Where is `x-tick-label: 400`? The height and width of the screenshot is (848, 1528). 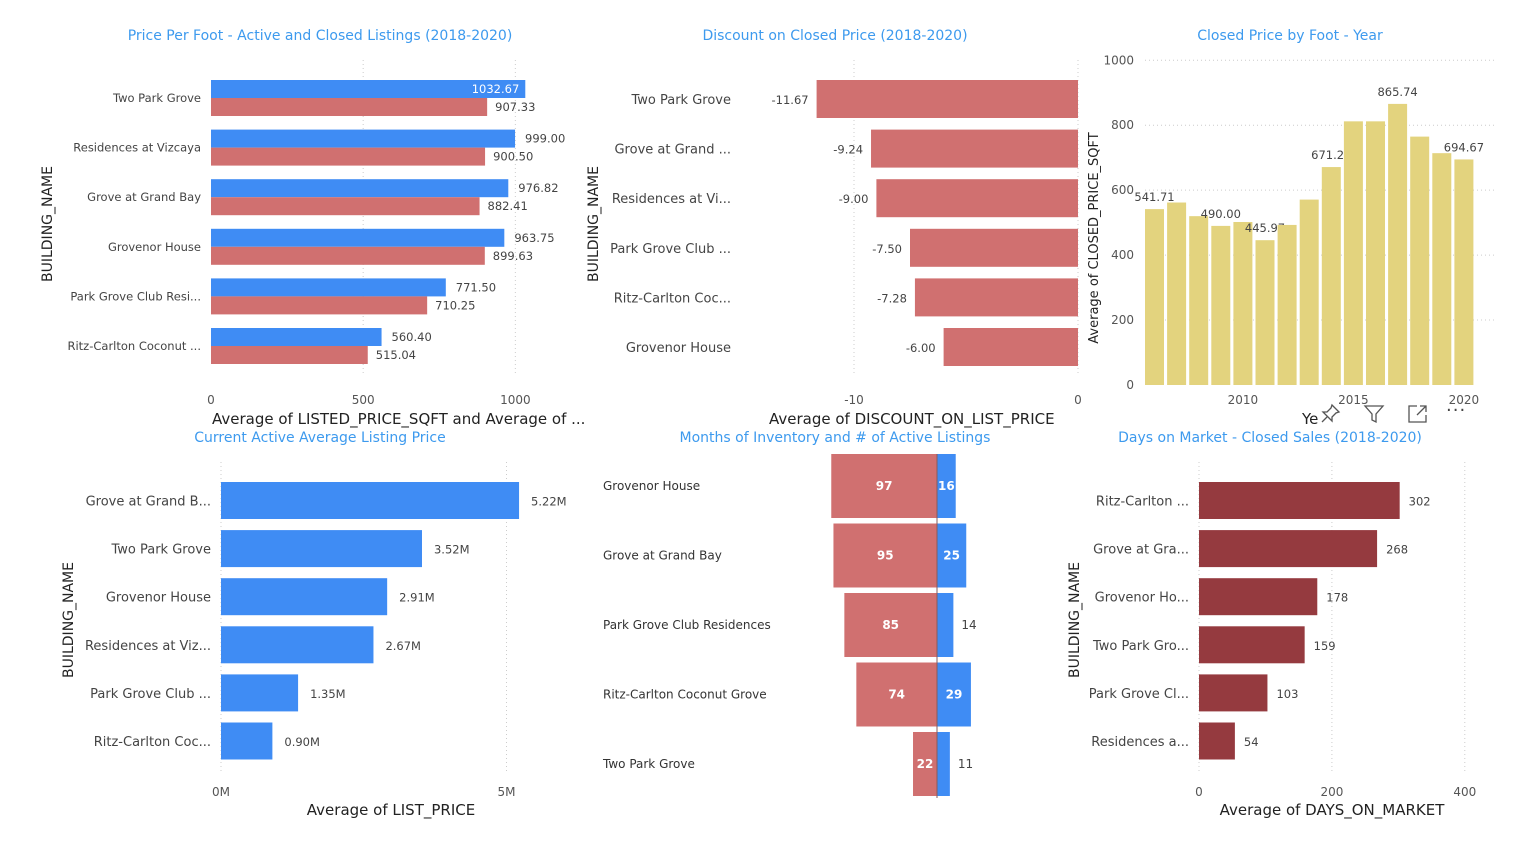
x-tick-label: 400 is located at coordinates (1464, 792).